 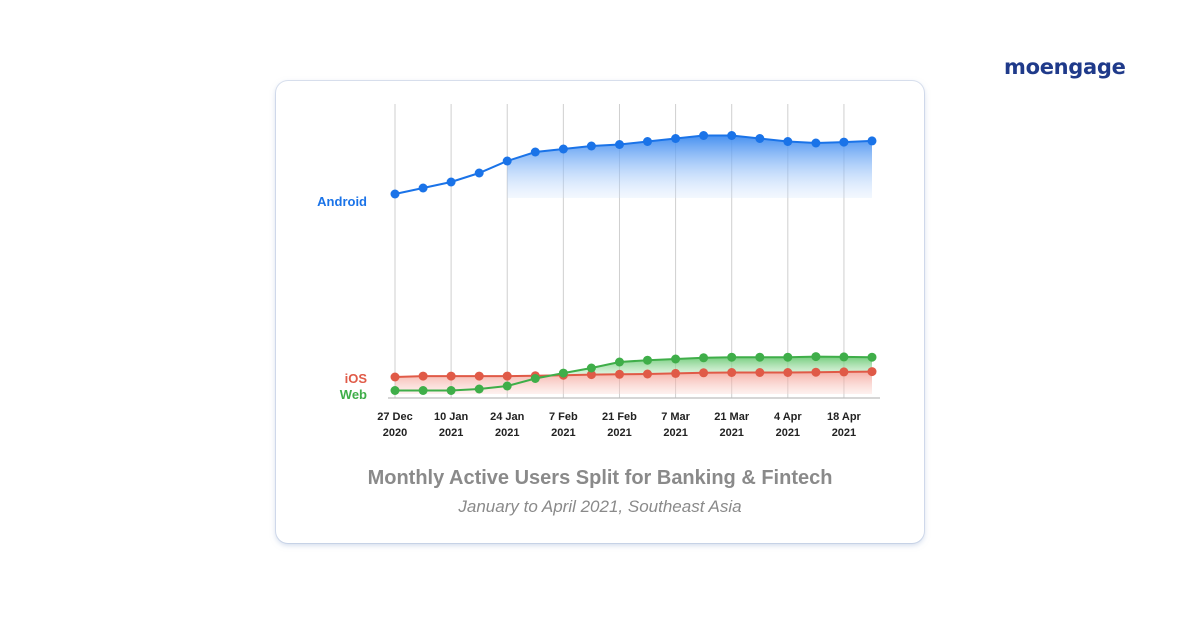 What do you see at coordinates (633, 382) in the screenshot?
I see `ios-area` at bounding box center [633, 382].